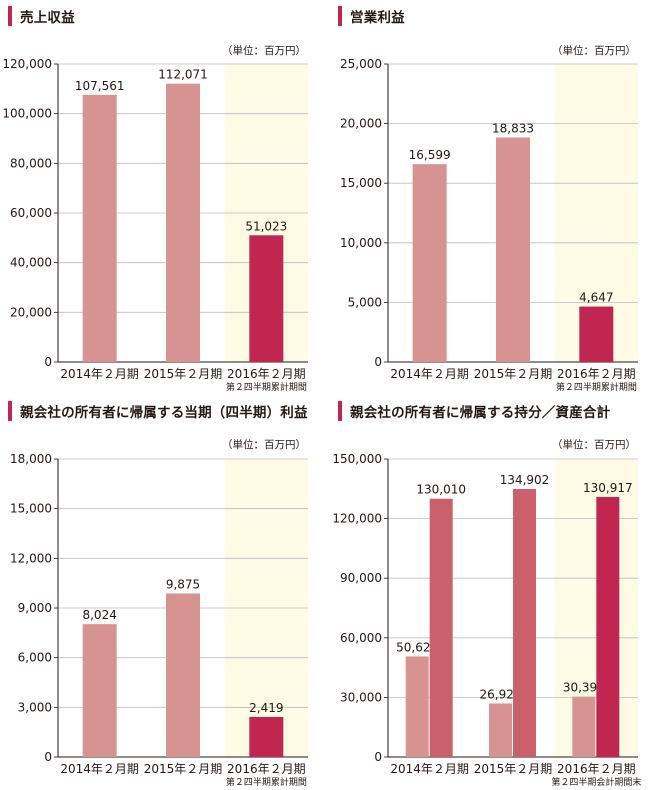  Describe the element at coordinates (361, 243) in the screenshot. I see `y-tick-label: 10,000` at that location.